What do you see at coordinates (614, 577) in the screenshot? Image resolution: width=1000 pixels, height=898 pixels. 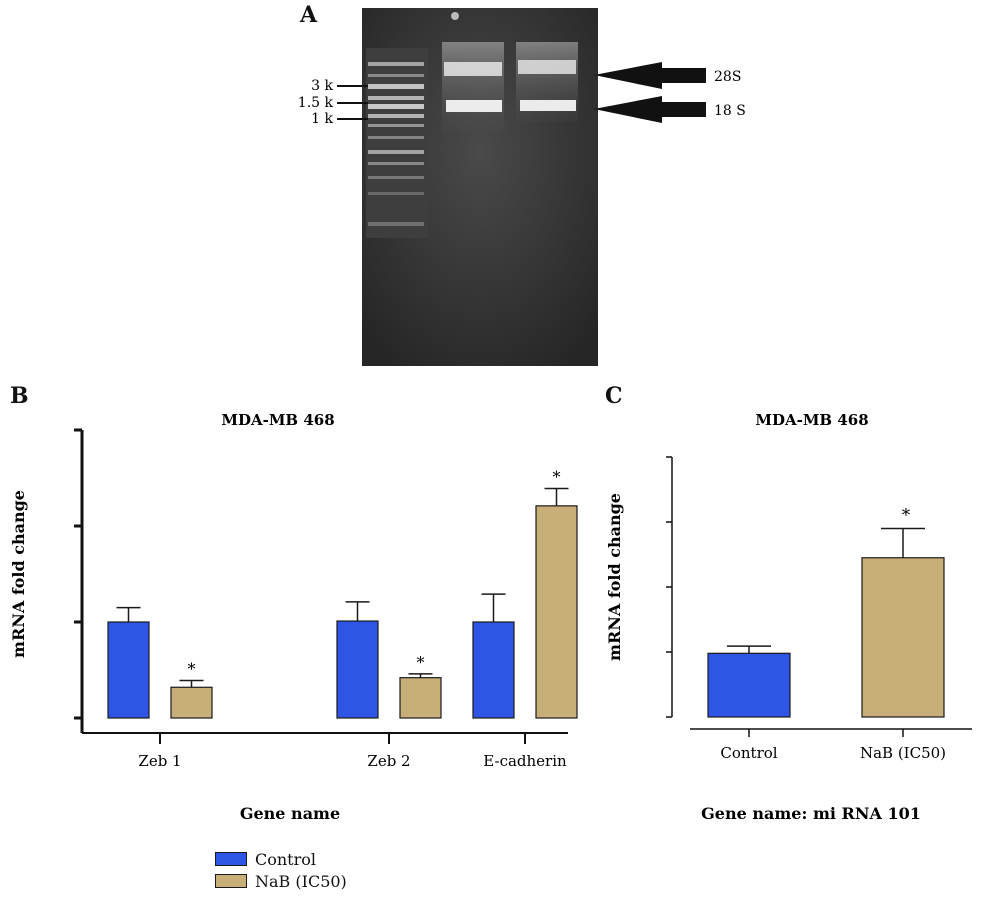 I see `chart-c-ylabel: mRNA fold change` at bounding box center [614, 577].